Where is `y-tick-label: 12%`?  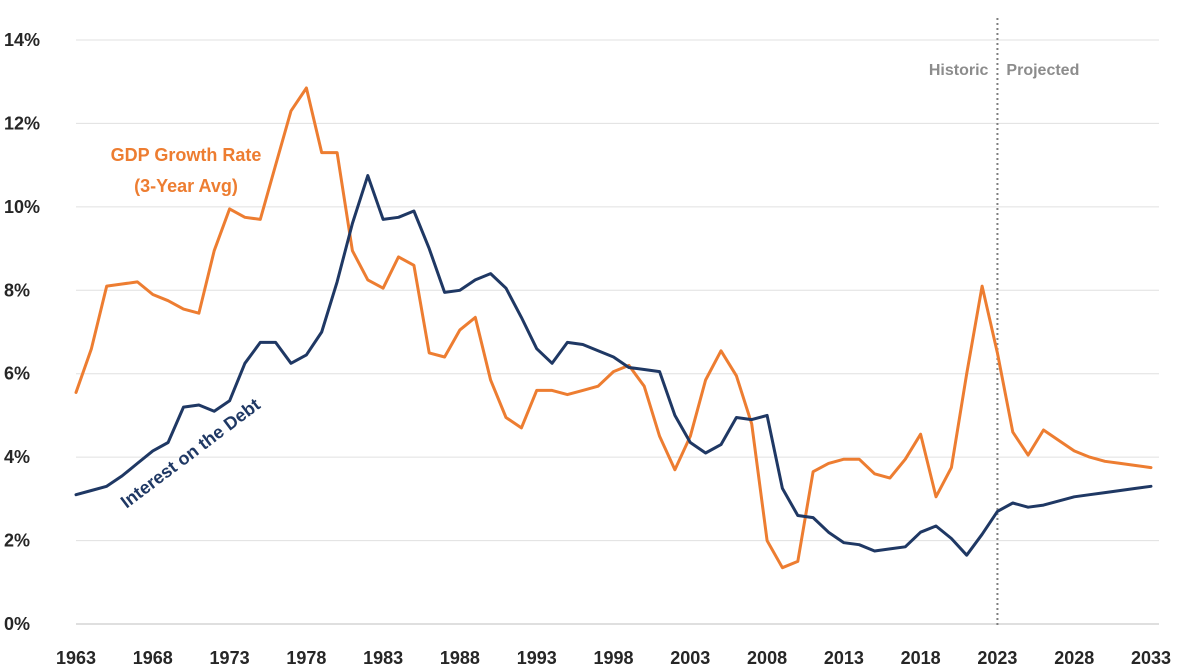
y-tick-label: 12% is located at coordinates (22, 123).